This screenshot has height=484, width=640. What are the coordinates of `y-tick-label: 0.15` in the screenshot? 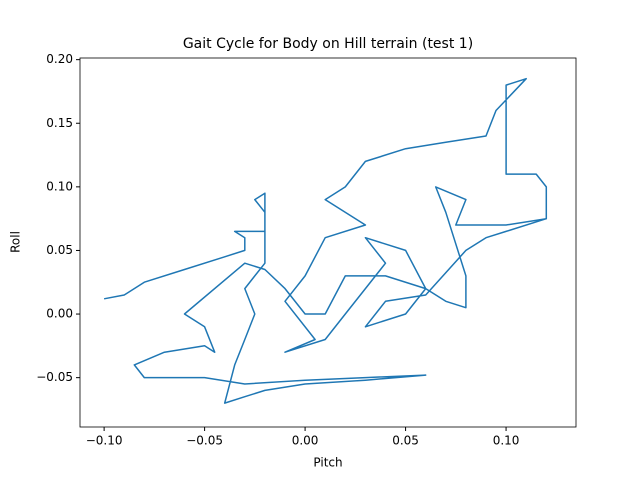 It's located at (59, 123).